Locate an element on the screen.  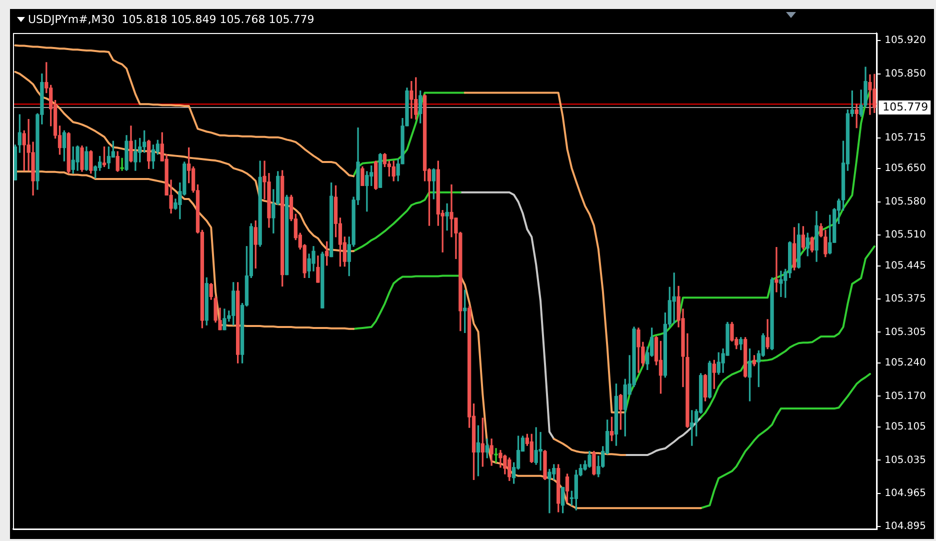
chart-title: USDJPYm#,M30 105.818 105.849 105.768 105.779 is located at coordinates (171, 19).